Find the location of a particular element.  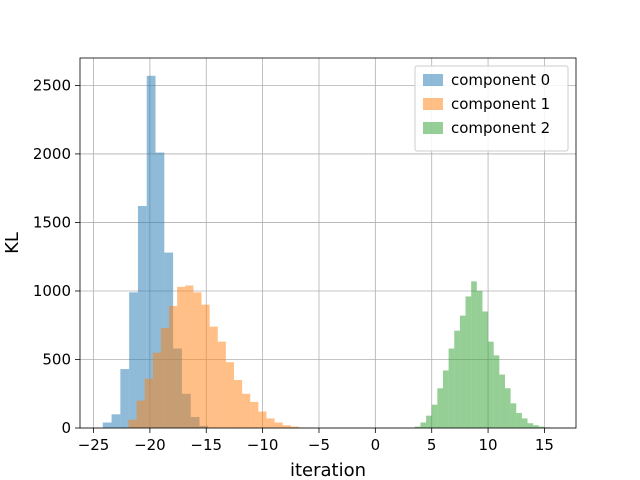

legend-label: component 0 is located at coordinates (500, 80).